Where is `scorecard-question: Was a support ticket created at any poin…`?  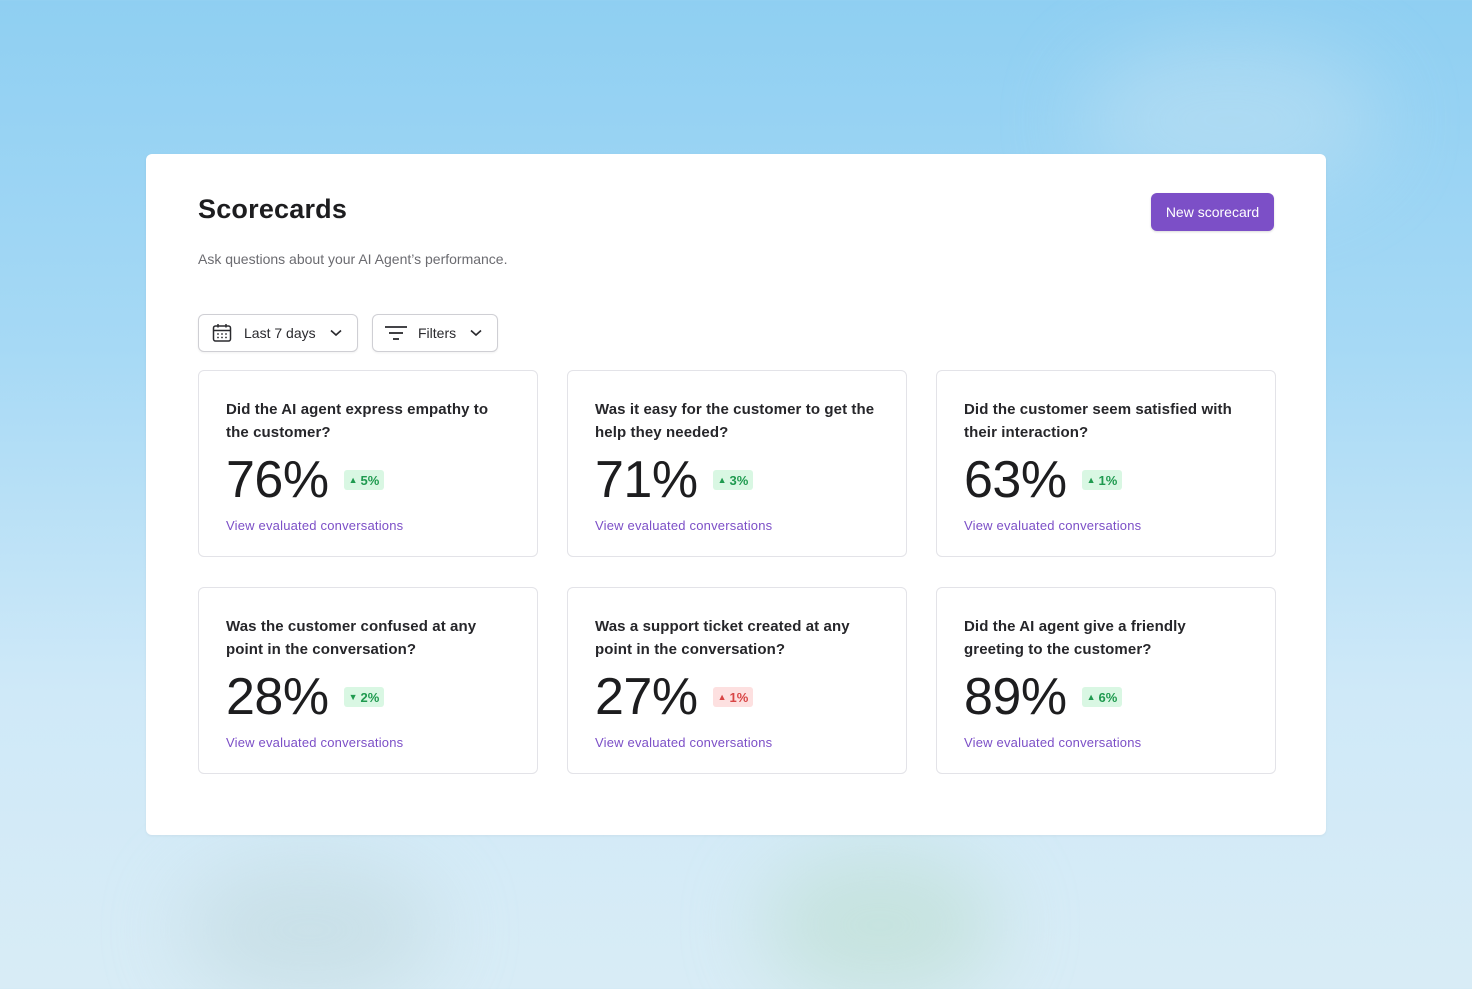
scorecard-question: Was a support ticket created at any poin… is located at coordinates (722, 638).